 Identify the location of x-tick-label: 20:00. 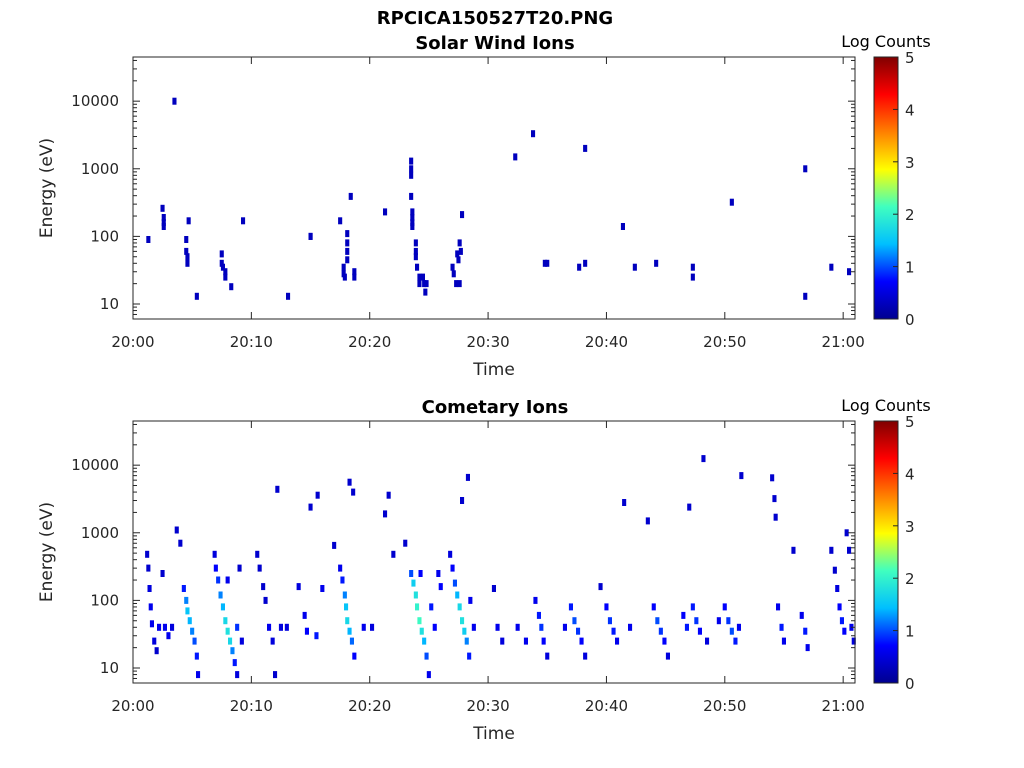
(132, 706).